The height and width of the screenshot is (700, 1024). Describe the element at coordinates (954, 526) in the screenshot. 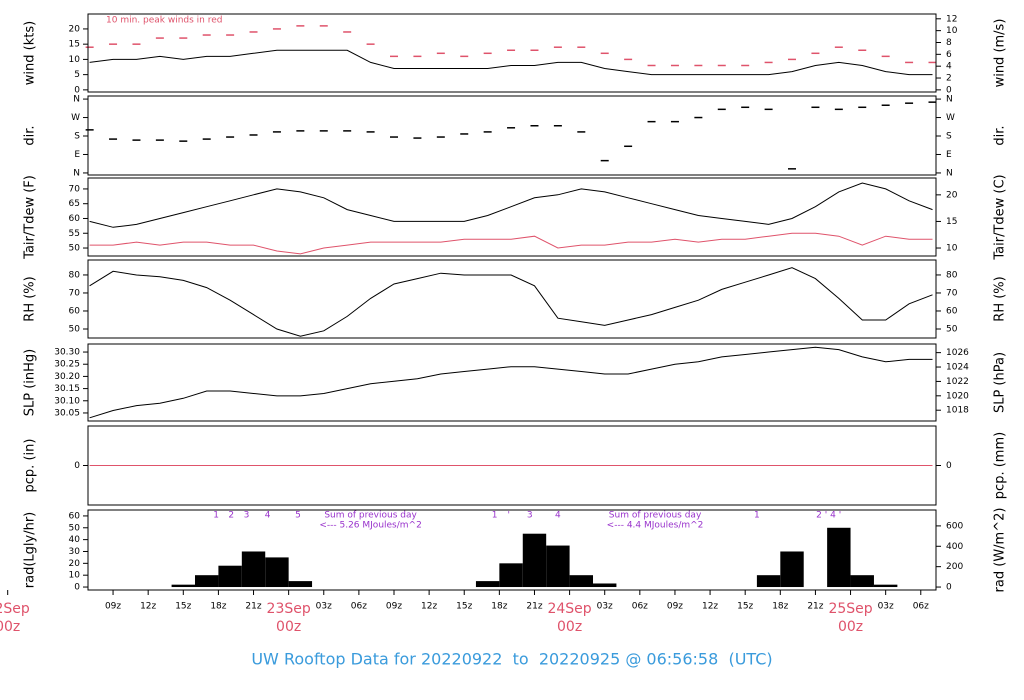

I see `y2-tick-label: 600` at that location.